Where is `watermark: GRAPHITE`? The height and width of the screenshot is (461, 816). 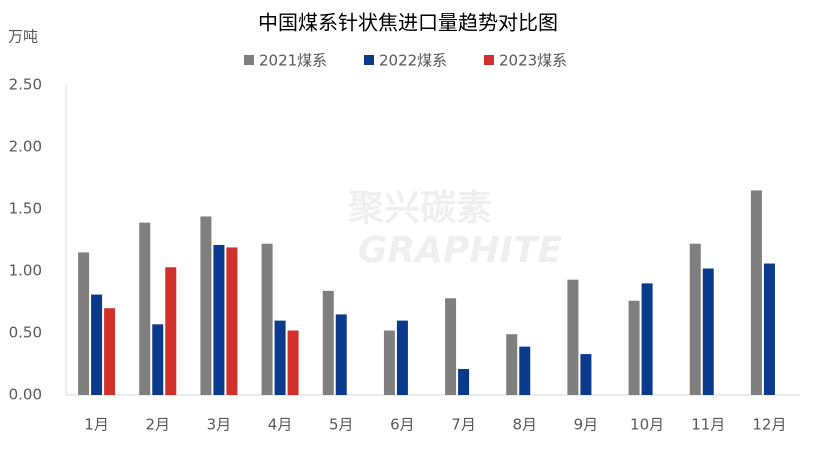 watermark: GRAPHITE is located at coordinates (460, 250).